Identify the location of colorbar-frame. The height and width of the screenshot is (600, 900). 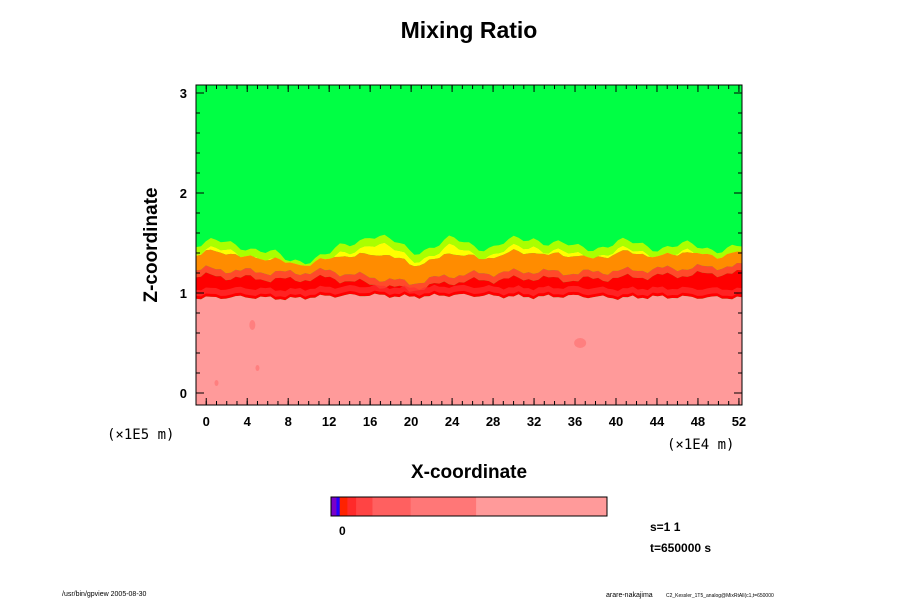
(469, 506).